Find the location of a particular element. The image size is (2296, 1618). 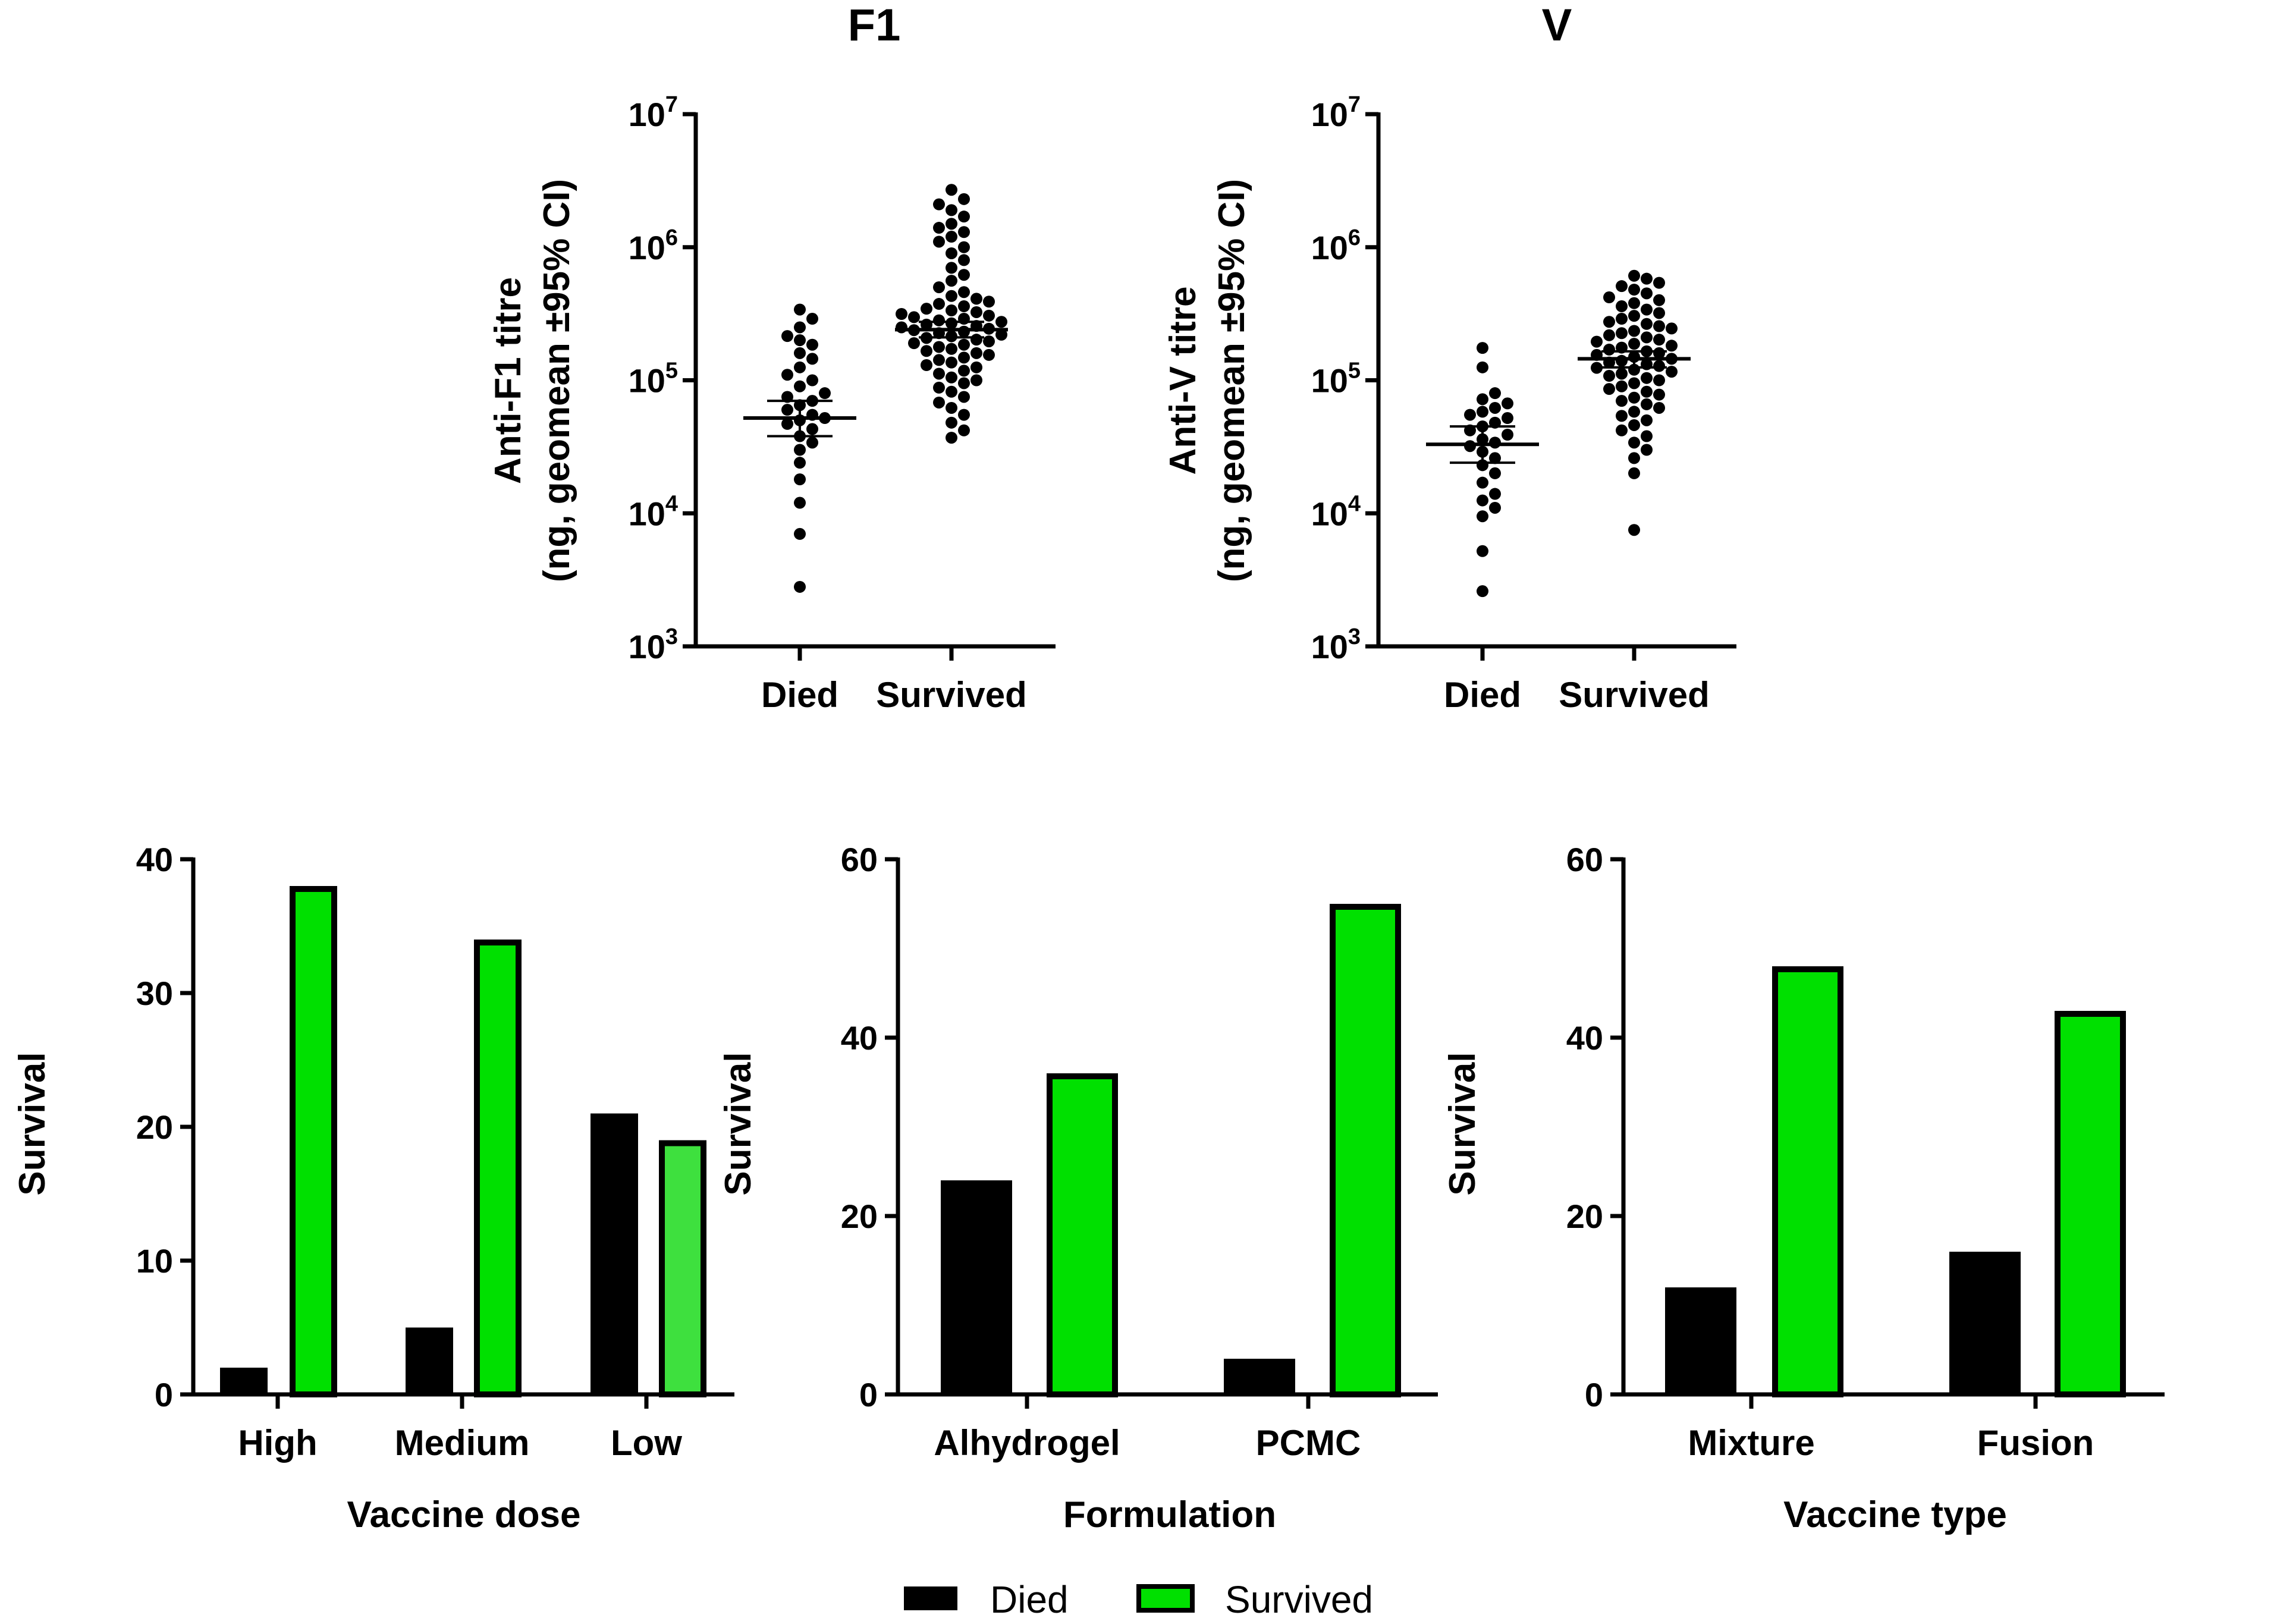

y-tick-label: 40 is located at coordinates (859, 1038).